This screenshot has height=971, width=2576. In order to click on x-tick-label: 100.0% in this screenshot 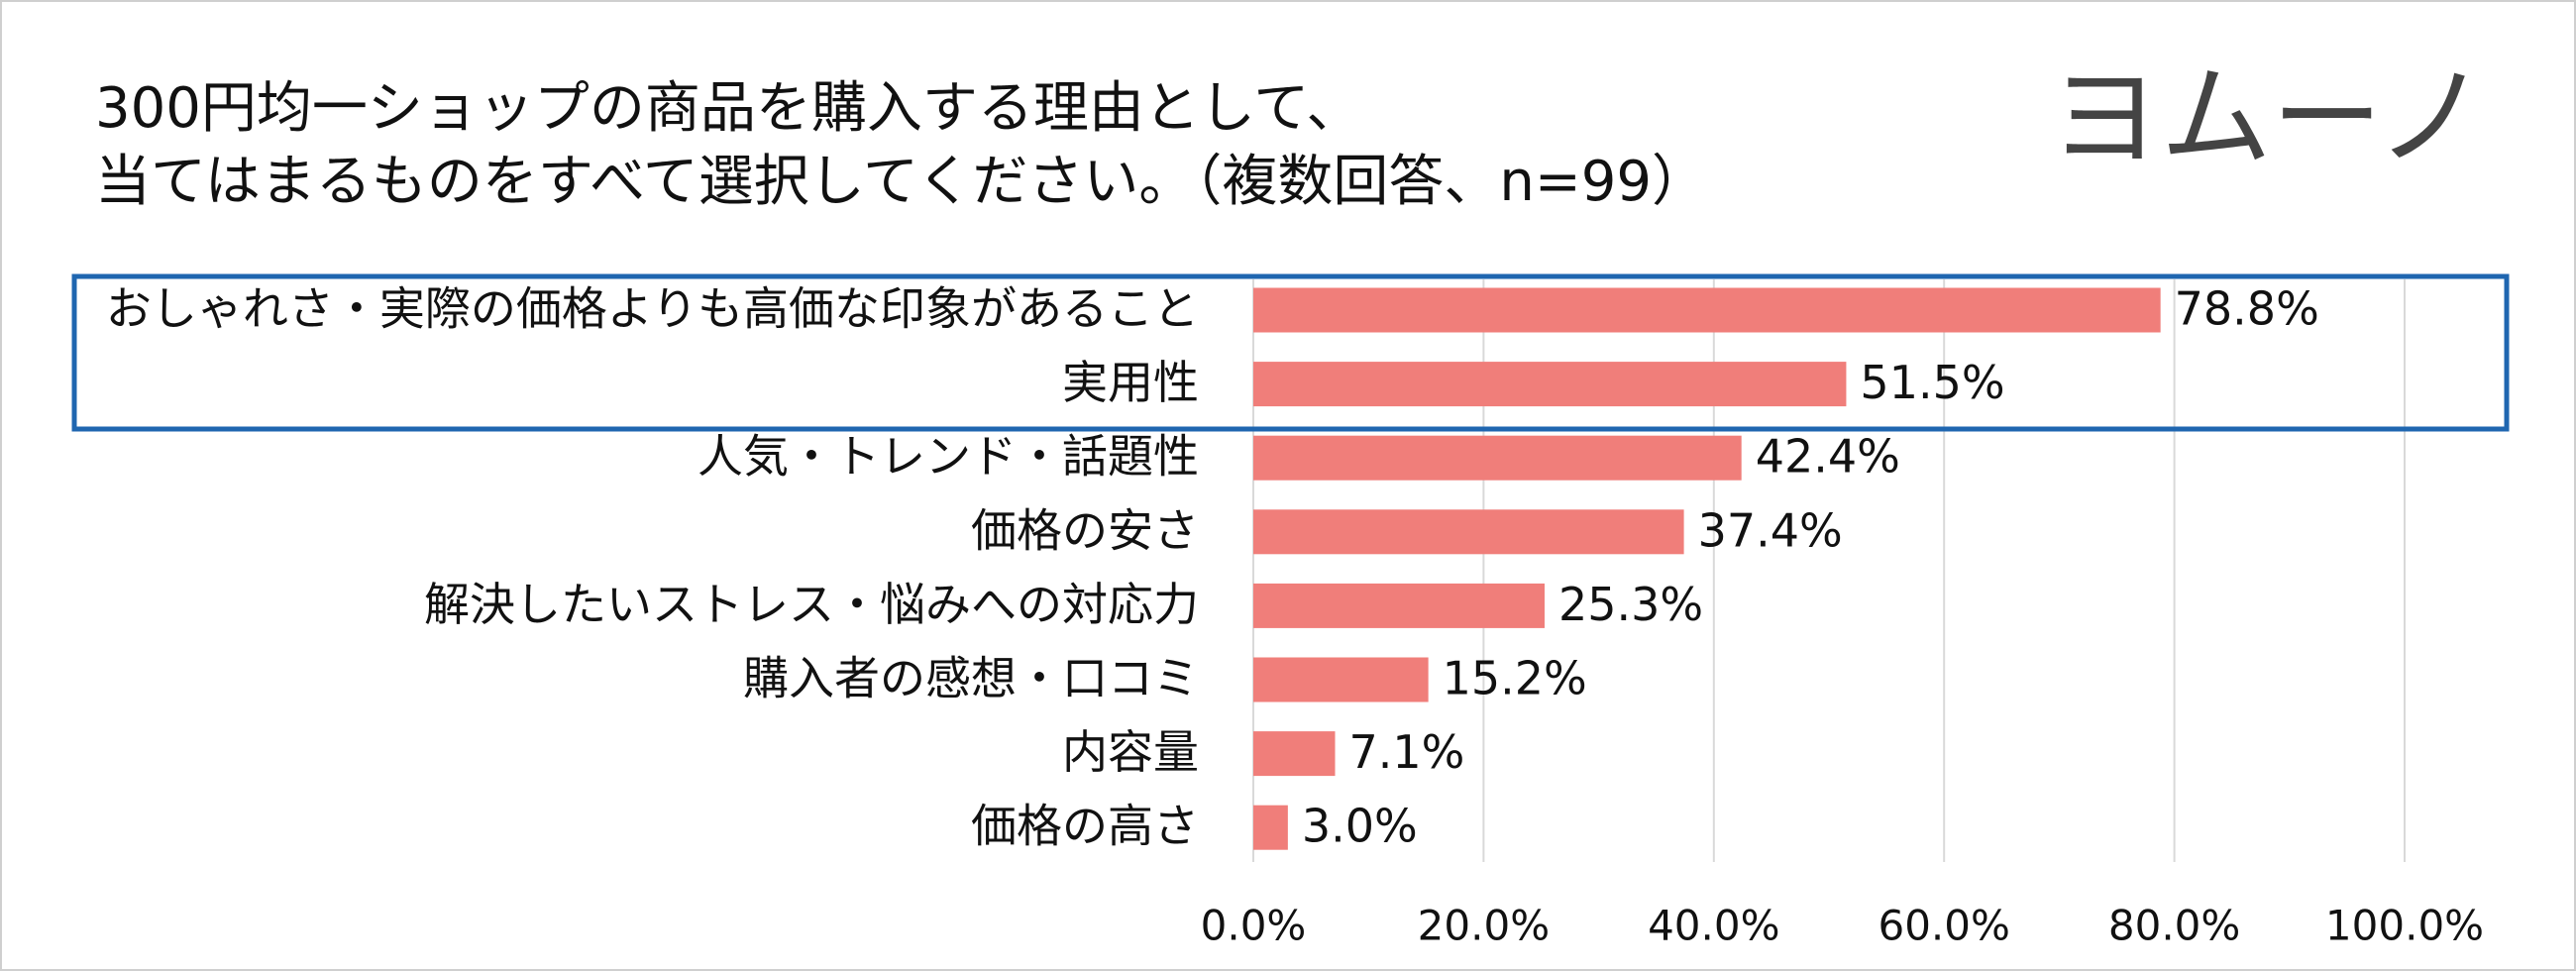, I will do `click(2404, 926)`.